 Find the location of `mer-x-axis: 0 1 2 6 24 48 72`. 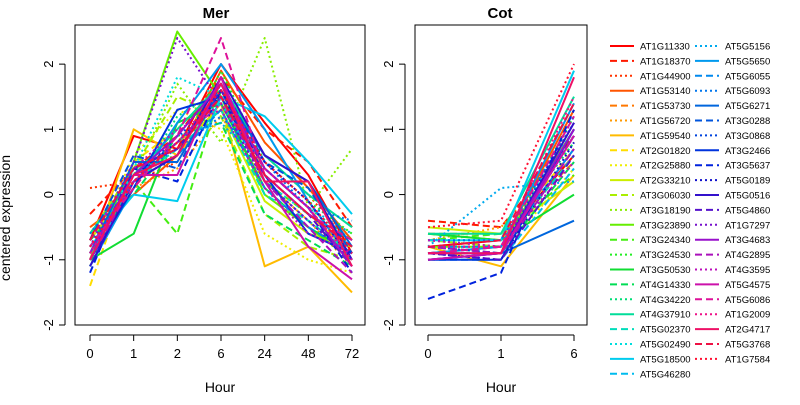

mer-x-axis: 0 1 2 6 24 48 72 is located at coordinates (222, 347).